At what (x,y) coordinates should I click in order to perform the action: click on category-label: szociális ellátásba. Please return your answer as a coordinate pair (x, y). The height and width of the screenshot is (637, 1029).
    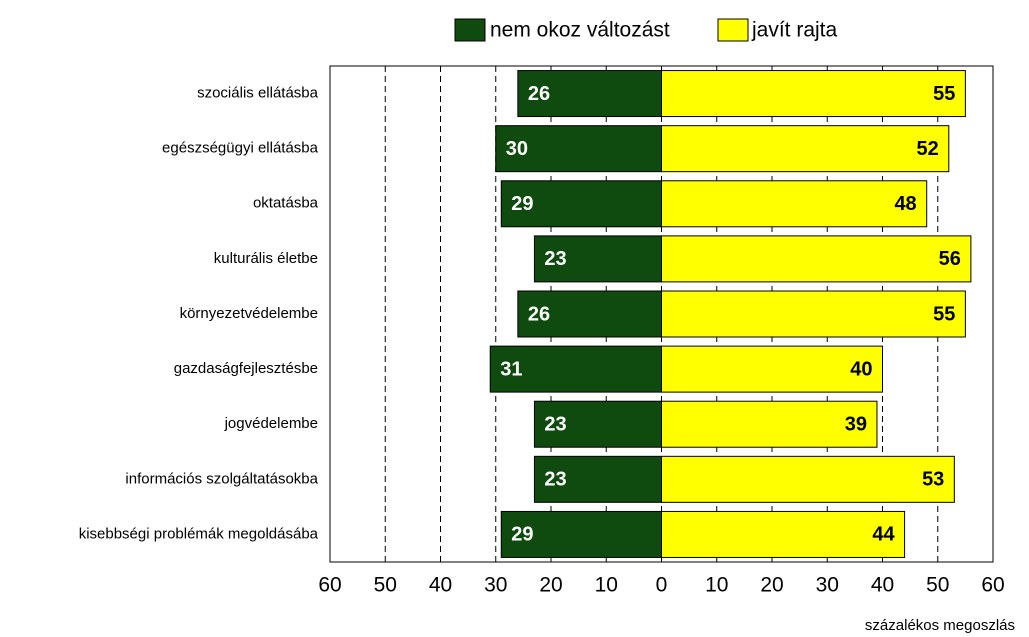
    Looking at the image, I should click on (258, 93).